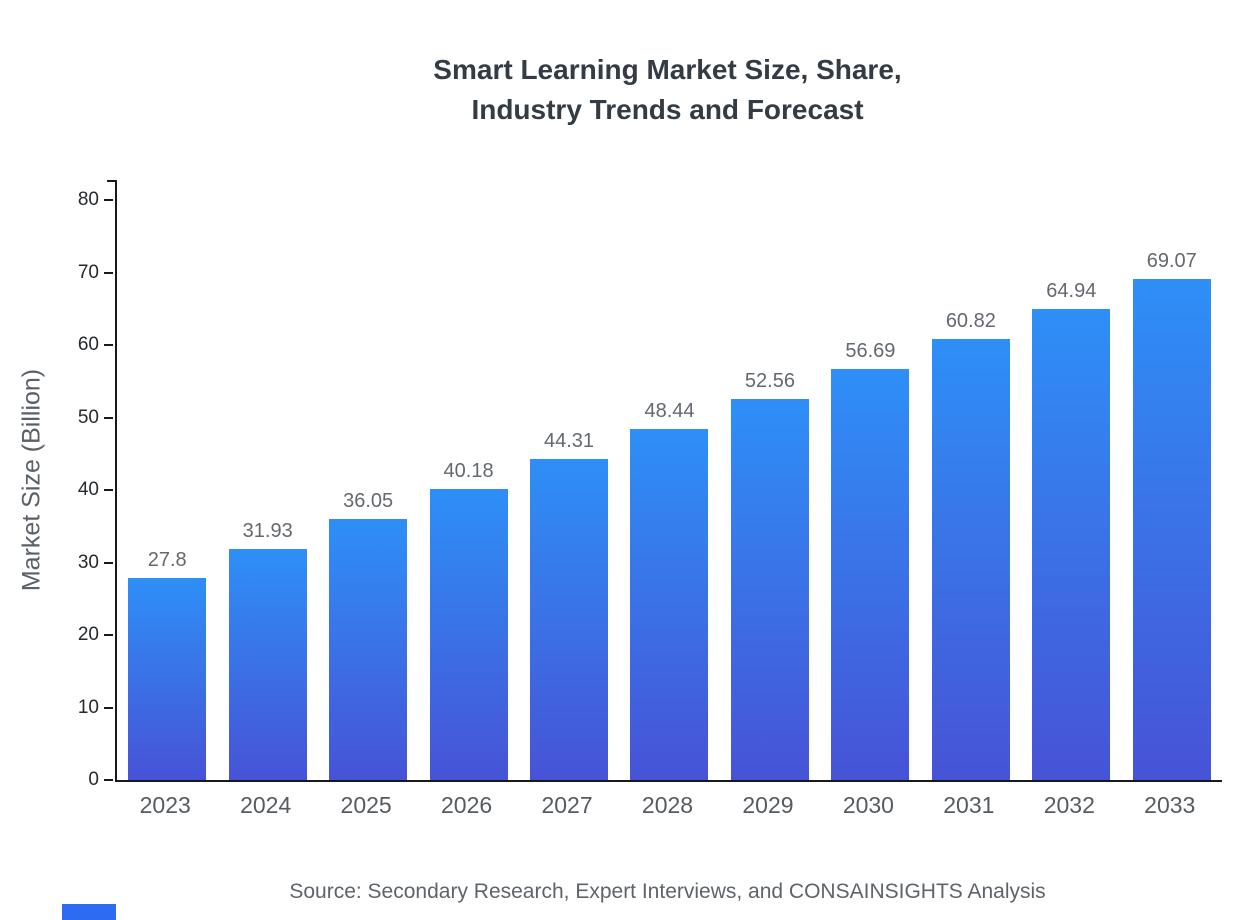 The height and width of the screenshot is (920, 1260). Describe the element at coordinates (468, 470) in the screenshot. I see `bar-value-label: 40.18` at that location.